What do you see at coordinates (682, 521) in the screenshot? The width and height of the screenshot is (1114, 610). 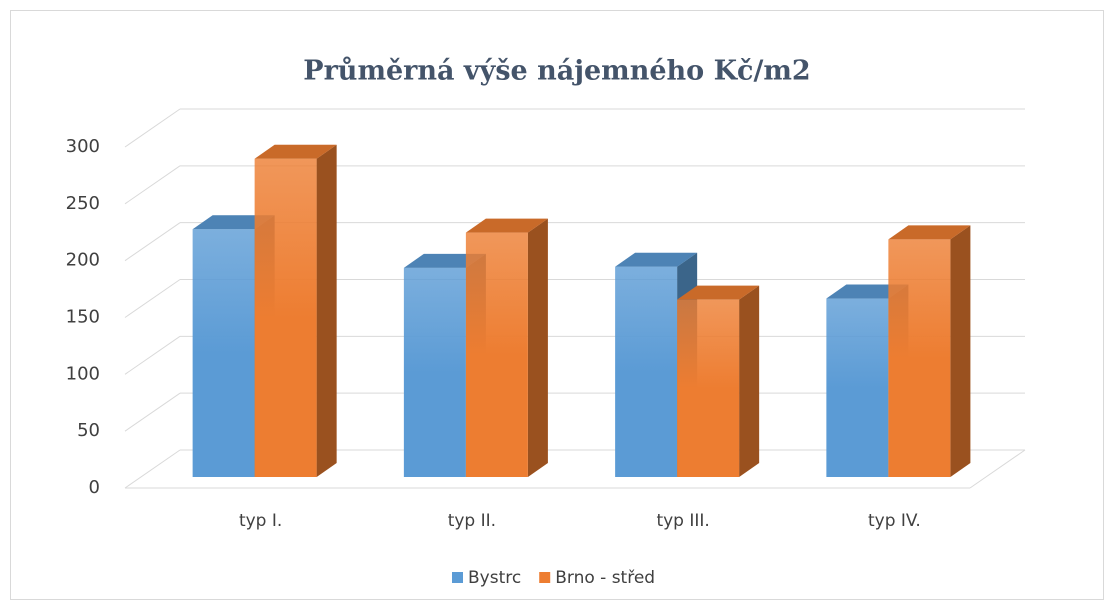 I see `x-tick-label: typ III.` at bounding box center [682, 521].